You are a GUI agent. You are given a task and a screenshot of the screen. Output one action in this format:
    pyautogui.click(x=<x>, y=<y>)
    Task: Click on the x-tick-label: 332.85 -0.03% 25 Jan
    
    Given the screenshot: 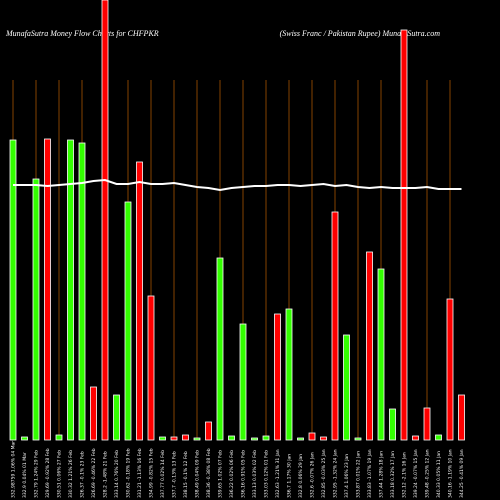 What is the action you would take?
    pyautogui.click(x=324, y=473)
    